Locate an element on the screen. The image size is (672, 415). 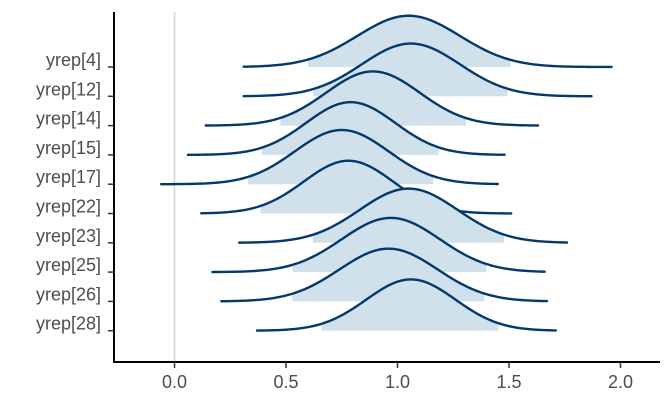
x-tick-label: 0.0 is located at coordinates (174, 382).